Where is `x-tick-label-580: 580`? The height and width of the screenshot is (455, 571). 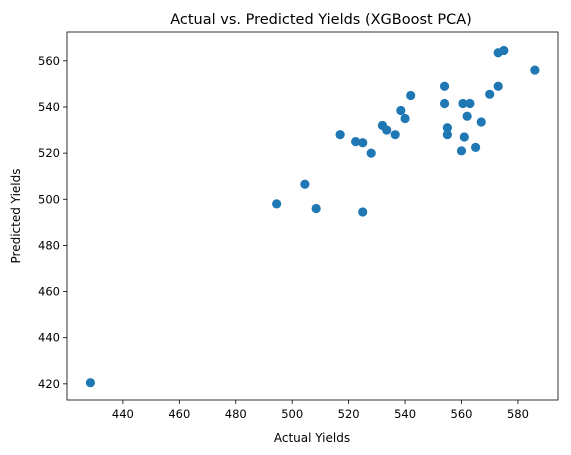 x-tick-label-580: 580 is located at coordinates (518, 414).